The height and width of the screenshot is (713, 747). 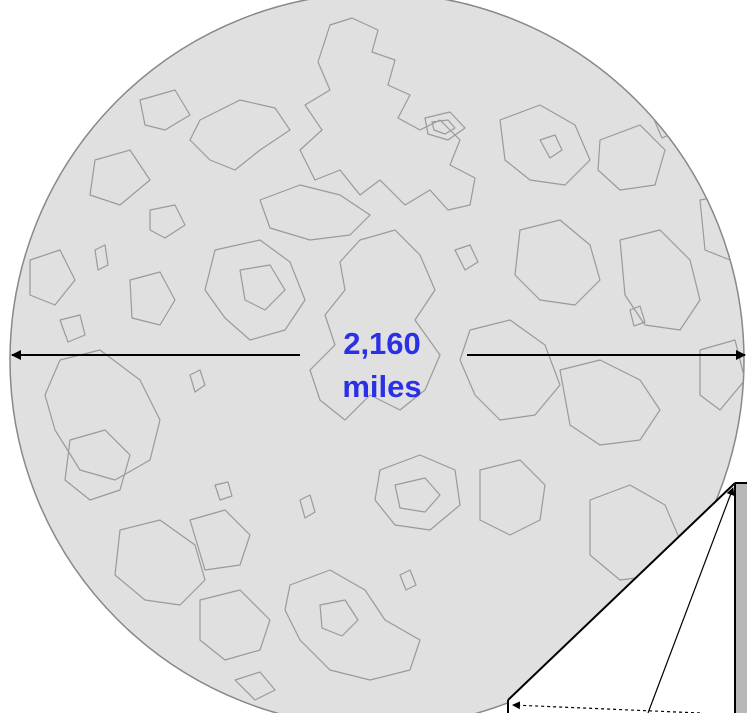 I want to click on measurement-value: 2,160, so click(x=382, y=343).